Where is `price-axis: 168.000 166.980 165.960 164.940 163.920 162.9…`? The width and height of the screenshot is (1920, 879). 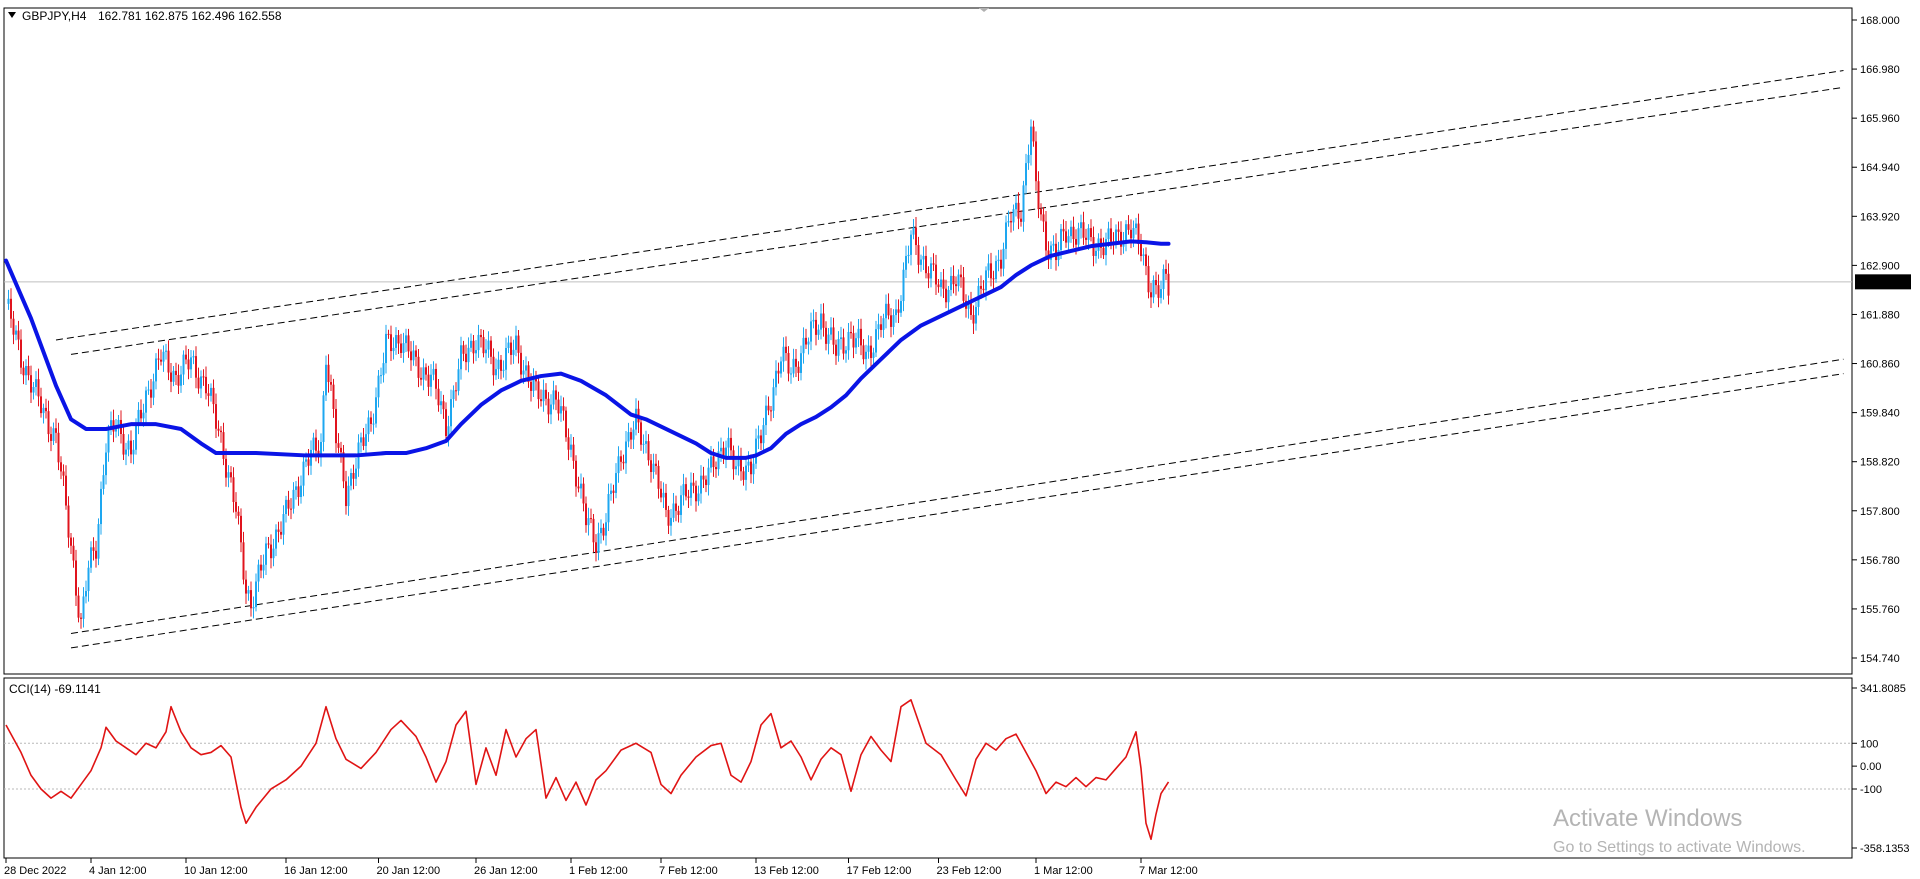
price-axis: 168.000 166.980 165.960 164.940 163.920 162.9… is located at coordinates (1876, 340).